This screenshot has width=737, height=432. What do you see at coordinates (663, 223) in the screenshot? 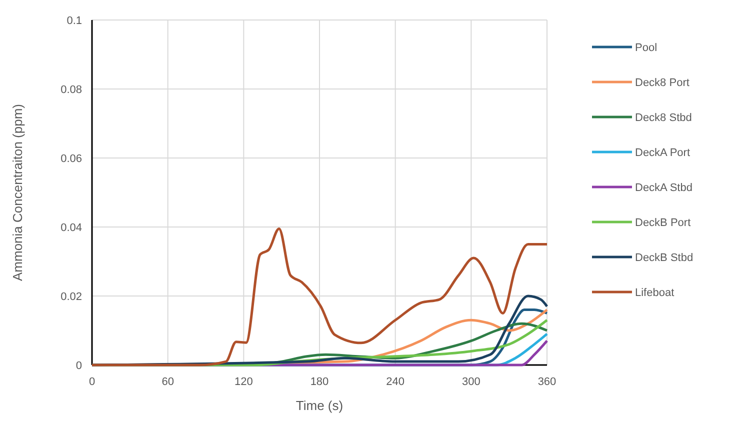
I see `legend-label: DeckB Port` at bounding box center [663, 223].